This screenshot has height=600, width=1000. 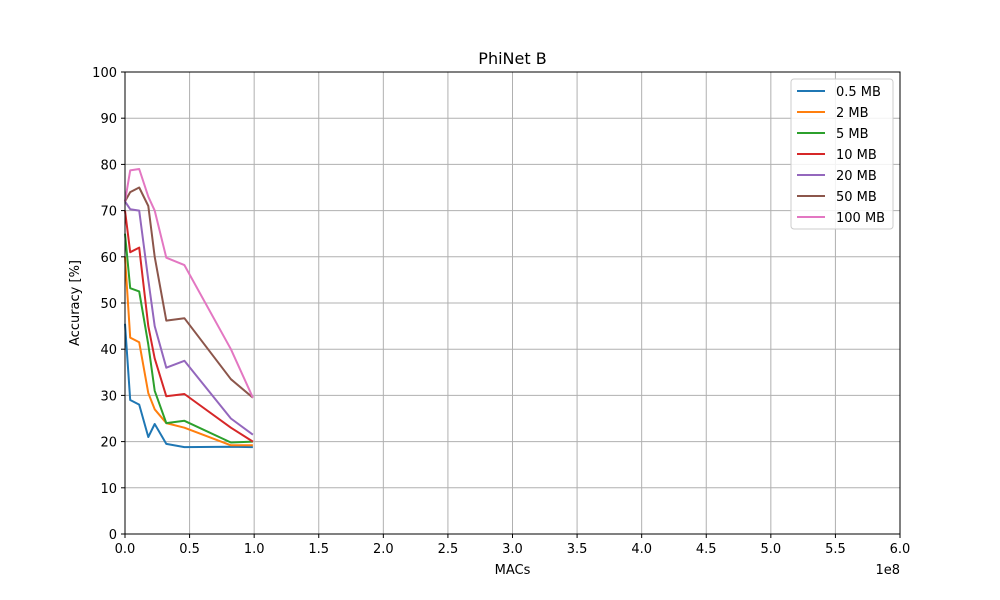 I want to click on series-line-5-mb, so click(x=188, y=338).